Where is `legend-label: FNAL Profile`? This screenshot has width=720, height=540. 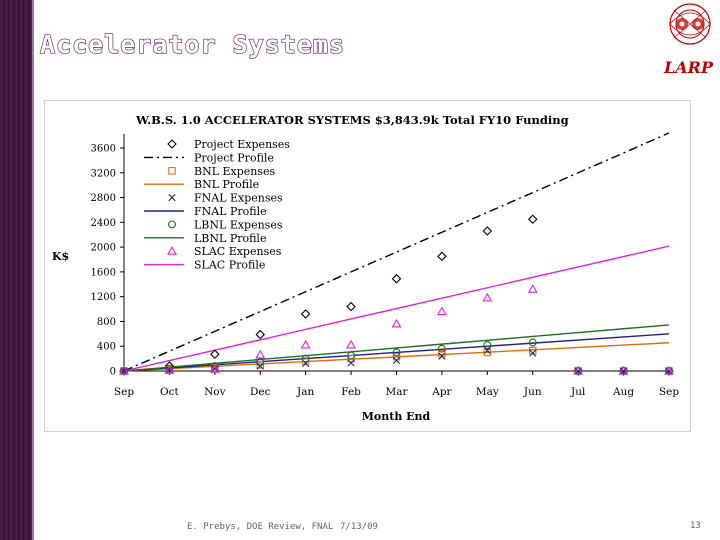
legend-label: FNAL Profile is located at coordinates (230, 211).